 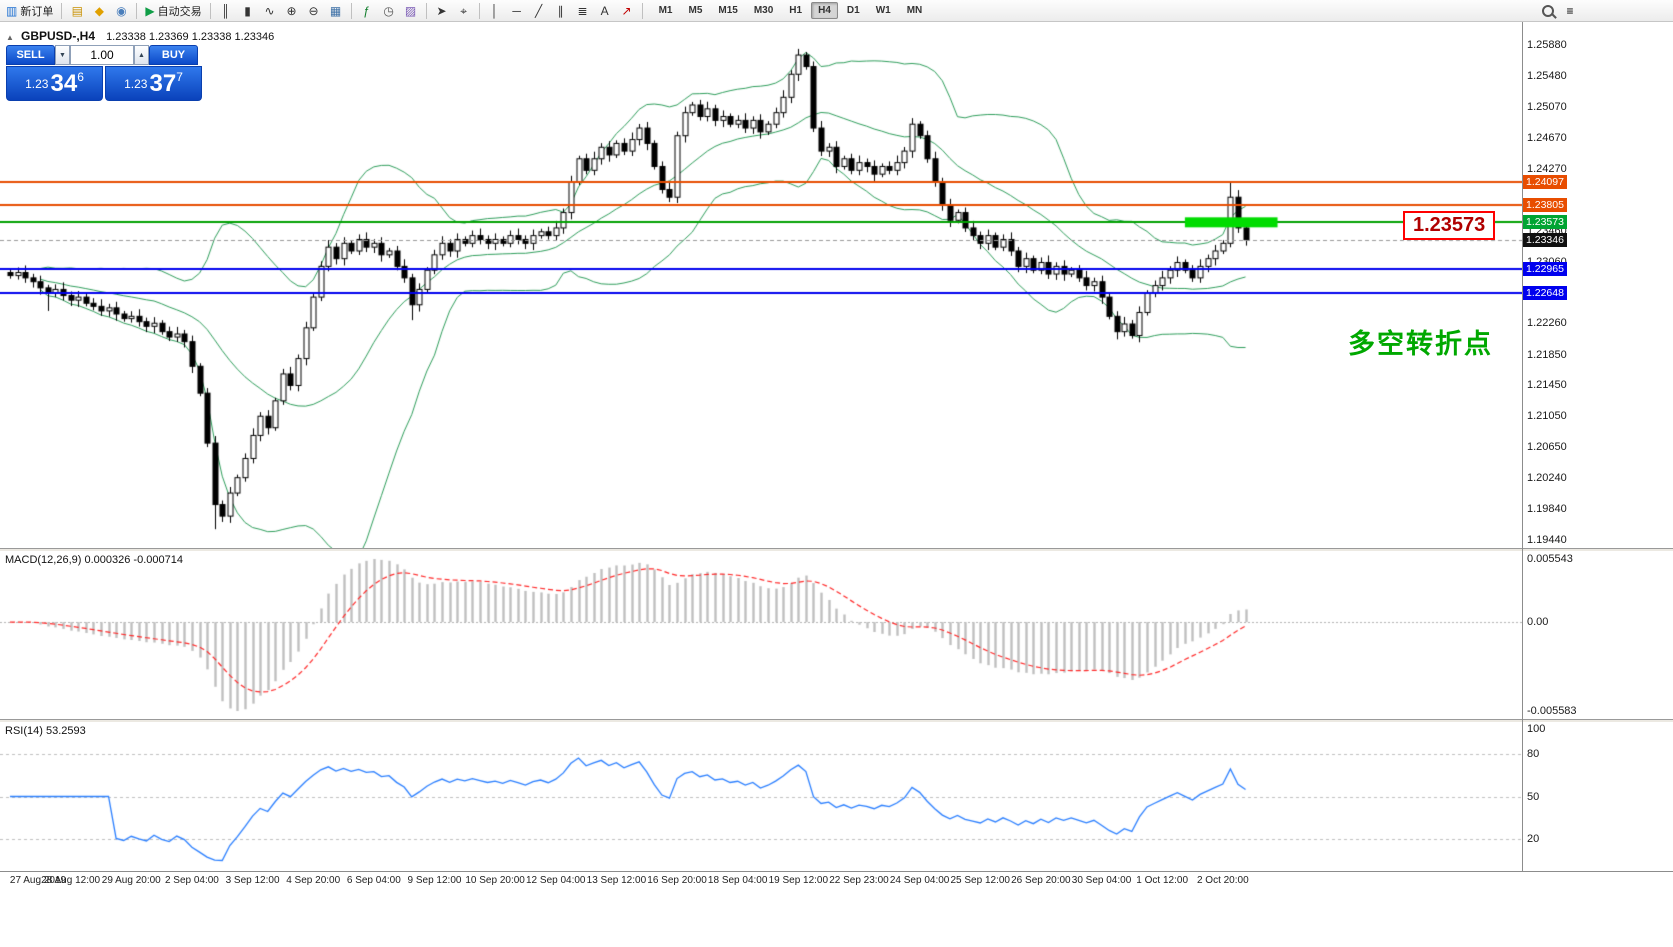 I want to click on timeframe-d1: D1, so click(x=853, y=10).